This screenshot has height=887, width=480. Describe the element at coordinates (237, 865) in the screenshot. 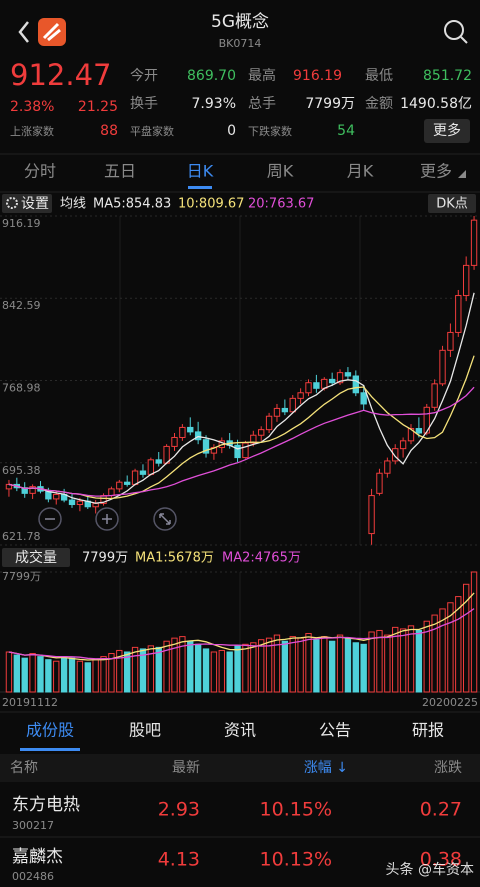

I see `table-row: 嘉麟杰 002486 4.13 10.13% 0.38` at that location.